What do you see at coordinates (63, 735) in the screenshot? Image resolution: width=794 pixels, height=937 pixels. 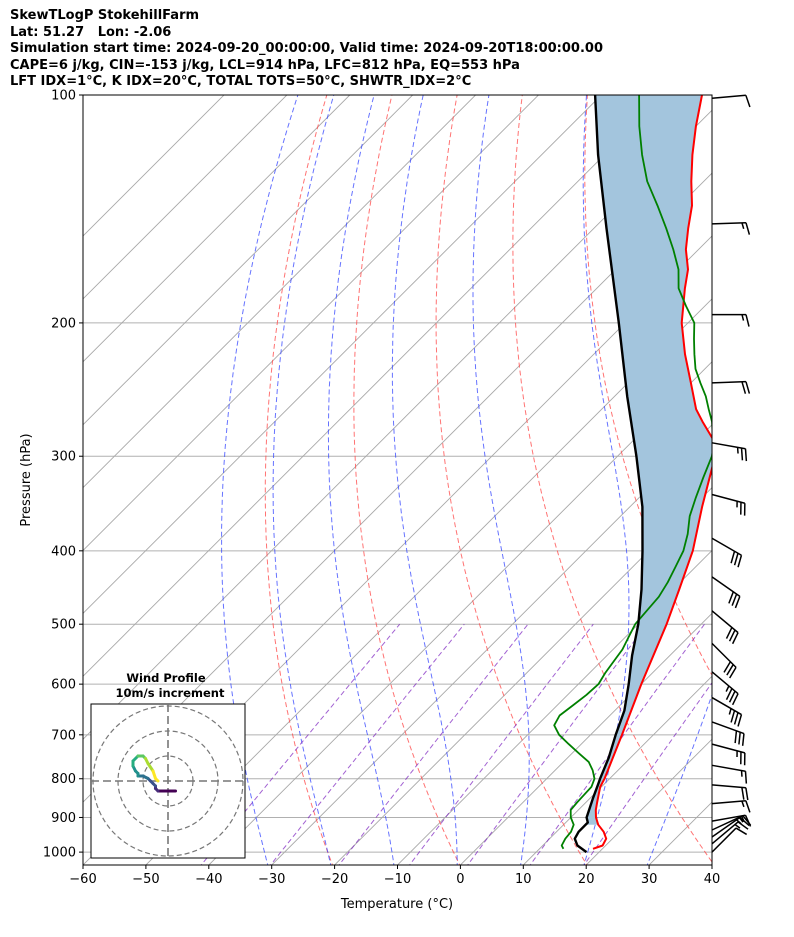 I see `y-tick-label: 700` at bounding box center [63, 735].